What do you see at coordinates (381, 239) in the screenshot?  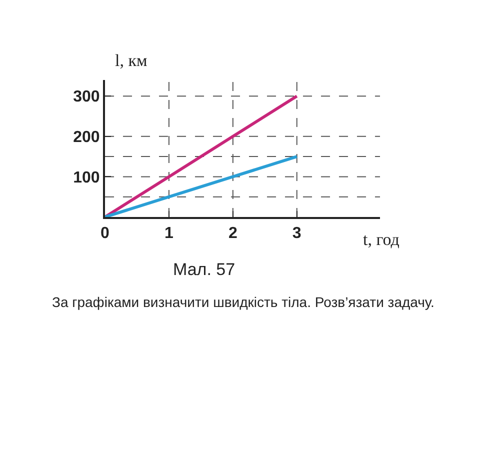 I see `x-axis-title: t, год` at bounding box center [381, 239].